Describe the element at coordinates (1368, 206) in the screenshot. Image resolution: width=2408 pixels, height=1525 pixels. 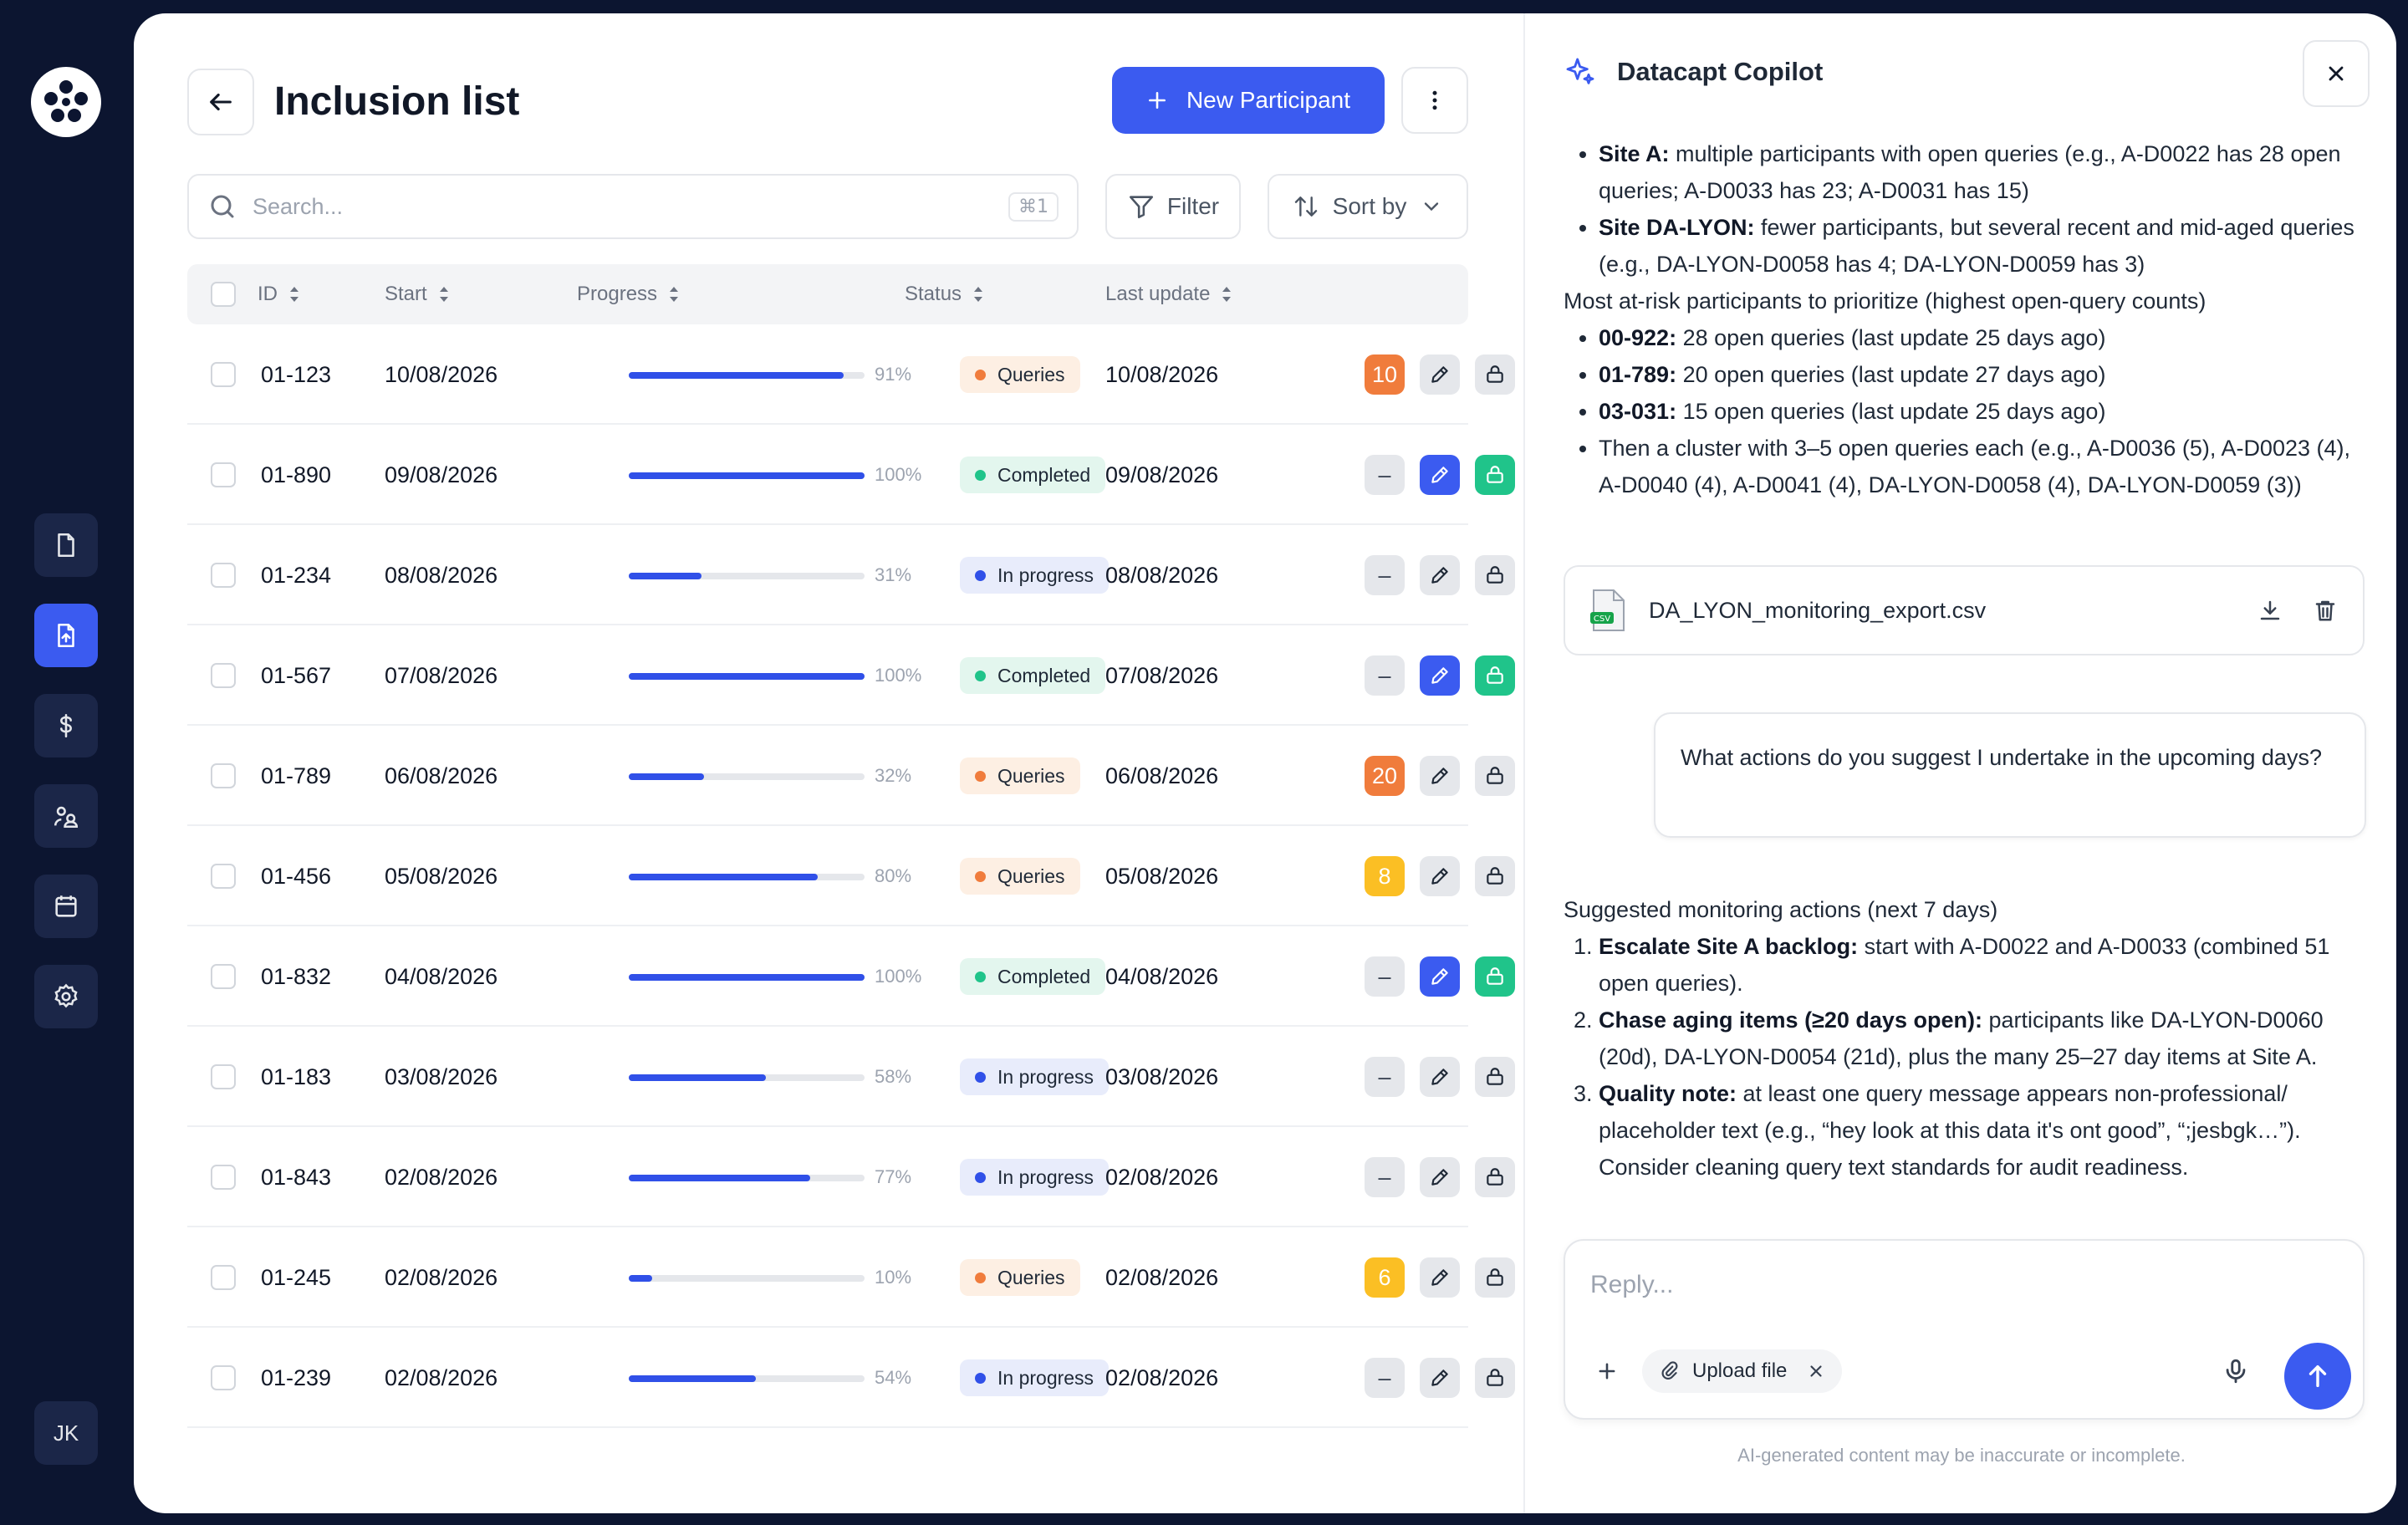
I see `sort-button: Sort by` at that location.